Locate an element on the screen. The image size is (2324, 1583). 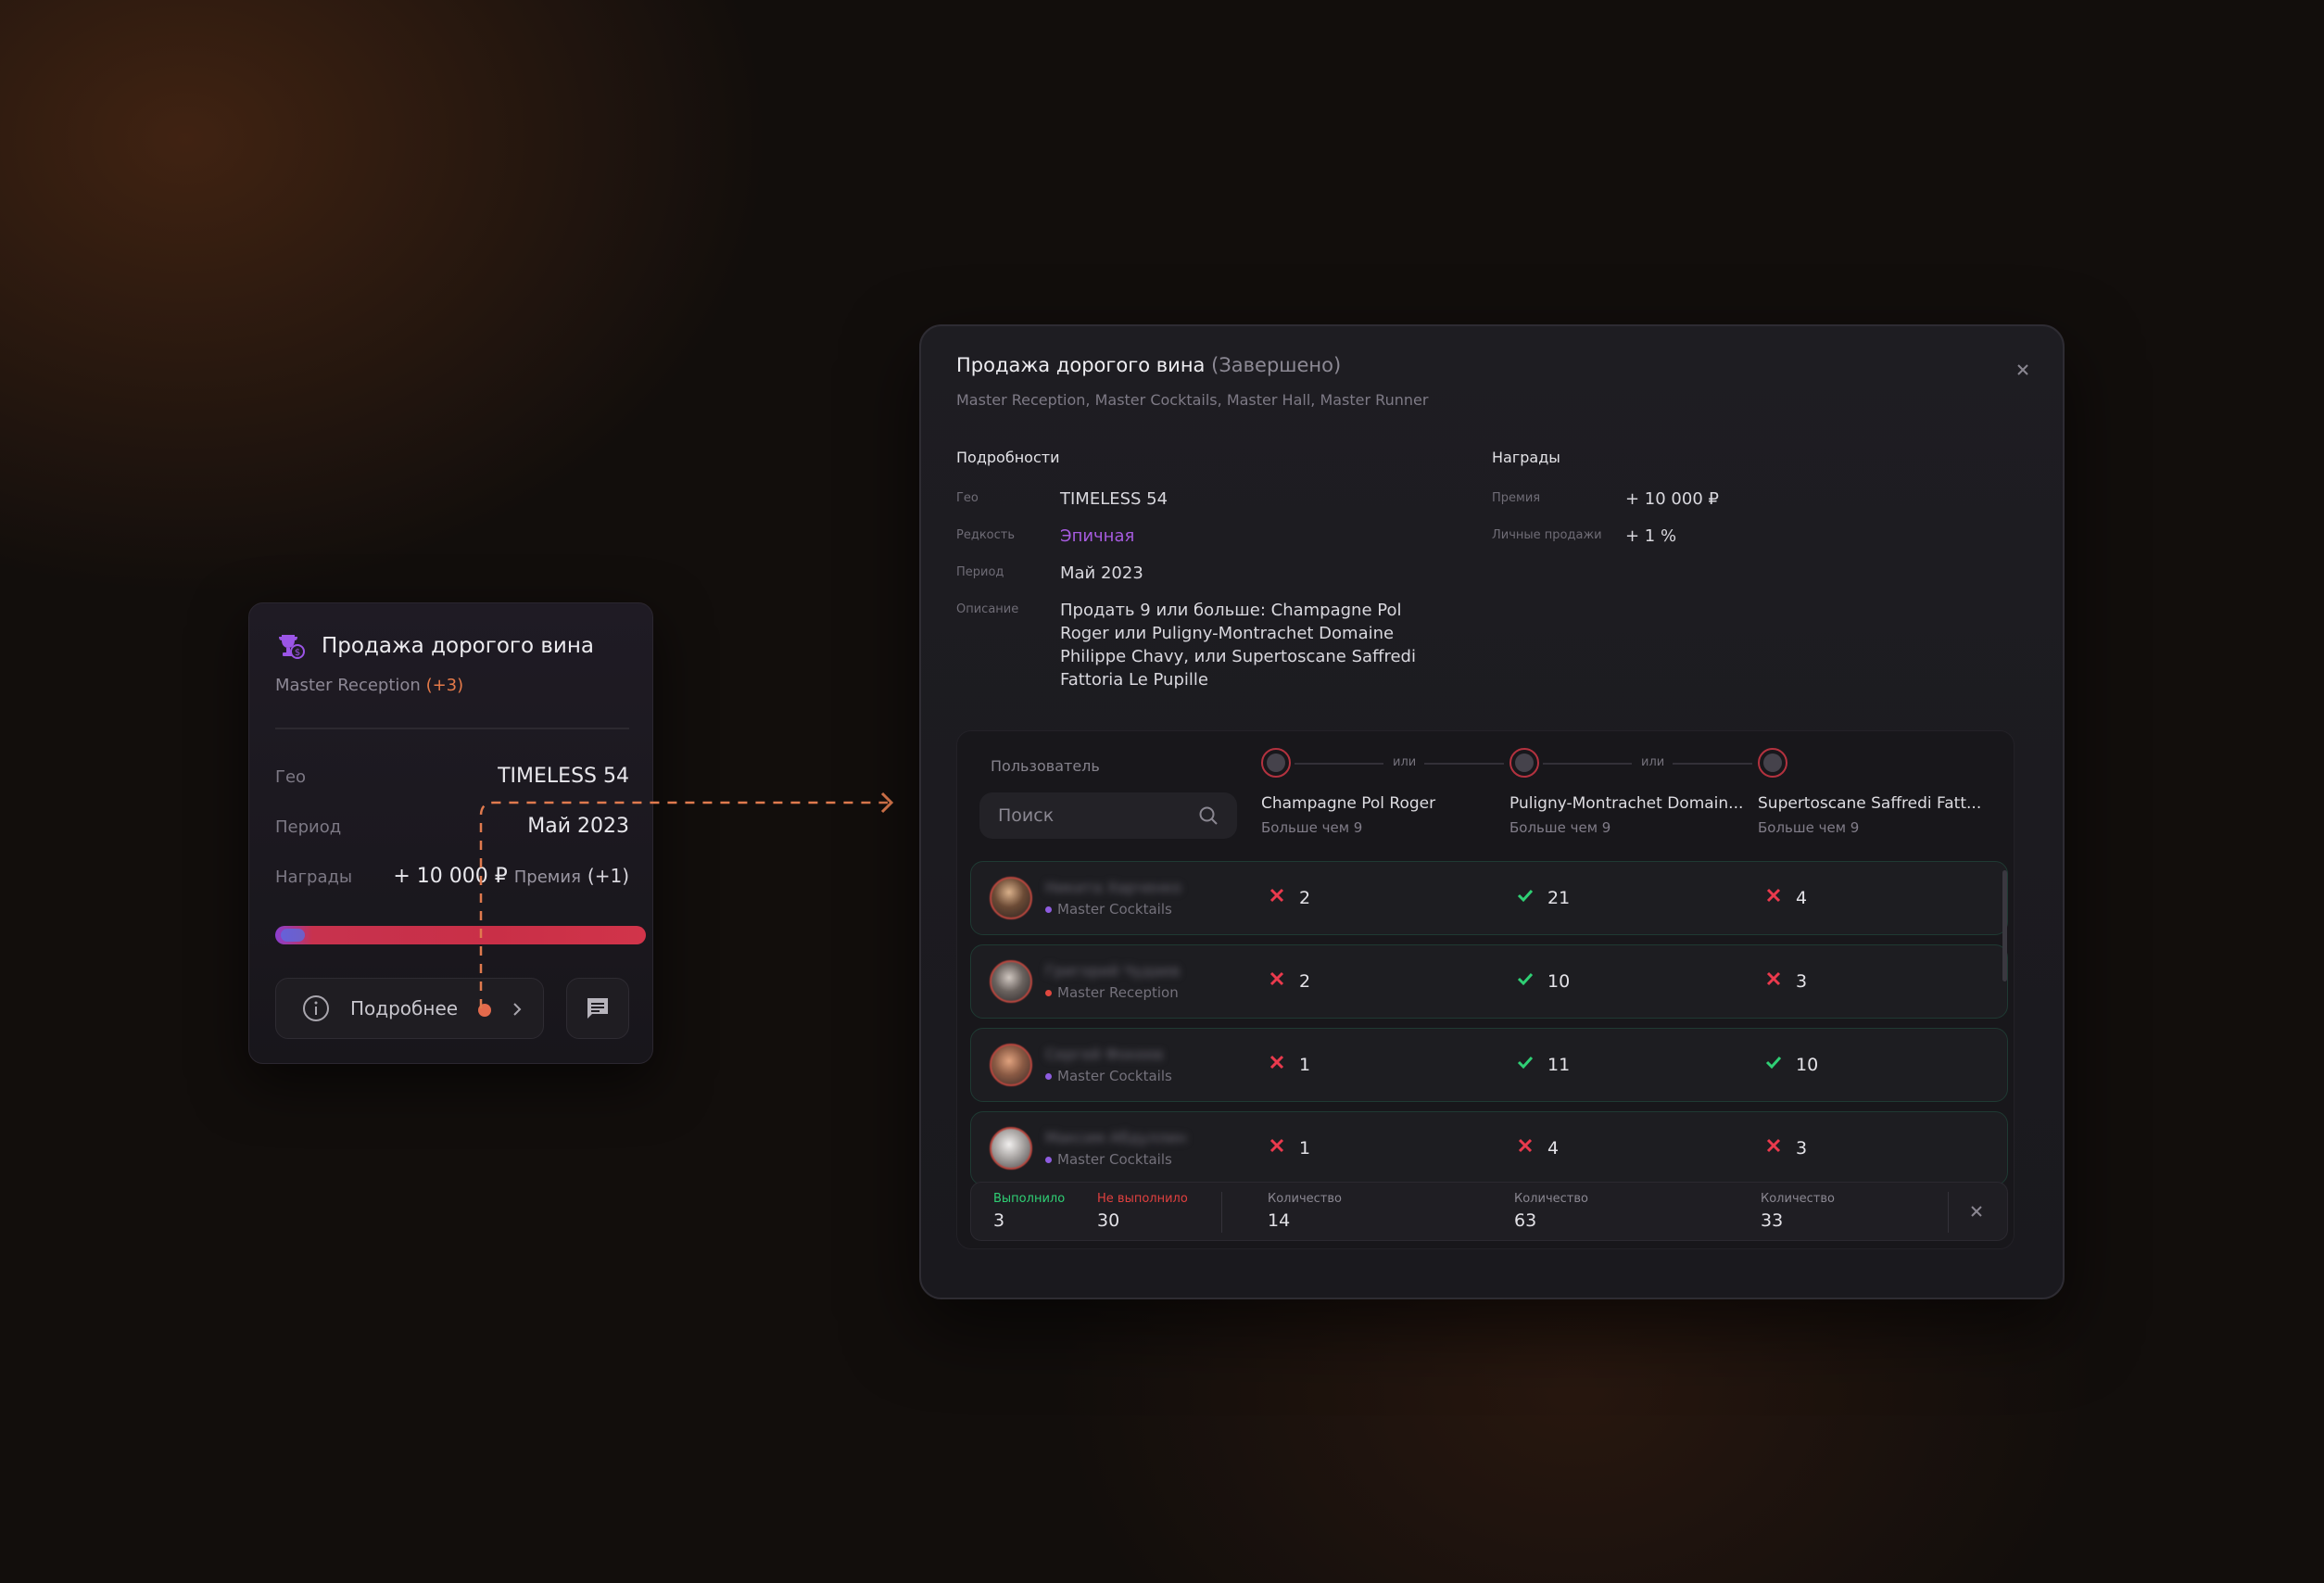
detail-value: Май 2023 is located at coordinates (1101, 573).